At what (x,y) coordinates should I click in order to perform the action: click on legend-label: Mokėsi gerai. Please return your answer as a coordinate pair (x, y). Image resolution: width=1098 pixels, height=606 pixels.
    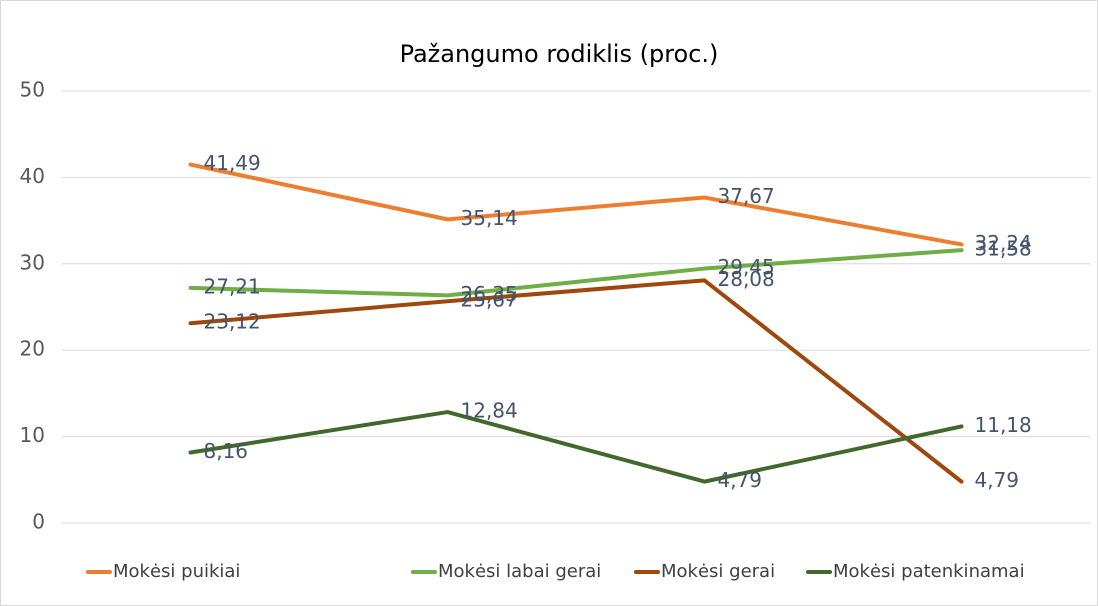
    Looking at the image, I should click on (718, 571).